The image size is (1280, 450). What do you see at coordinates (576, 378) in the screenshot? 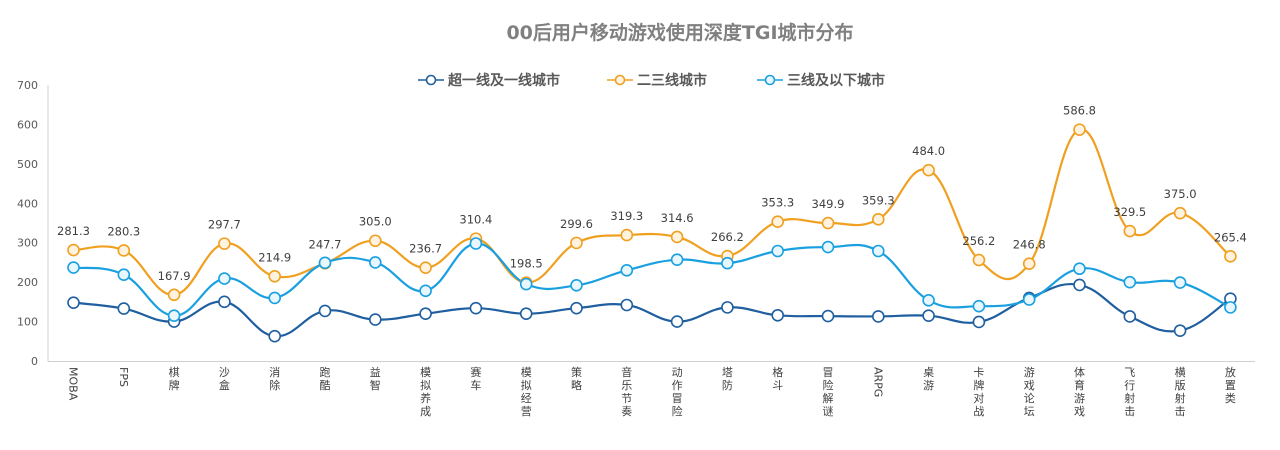
I see `x-tick-label: 策略` at bounding box center [576, 378].